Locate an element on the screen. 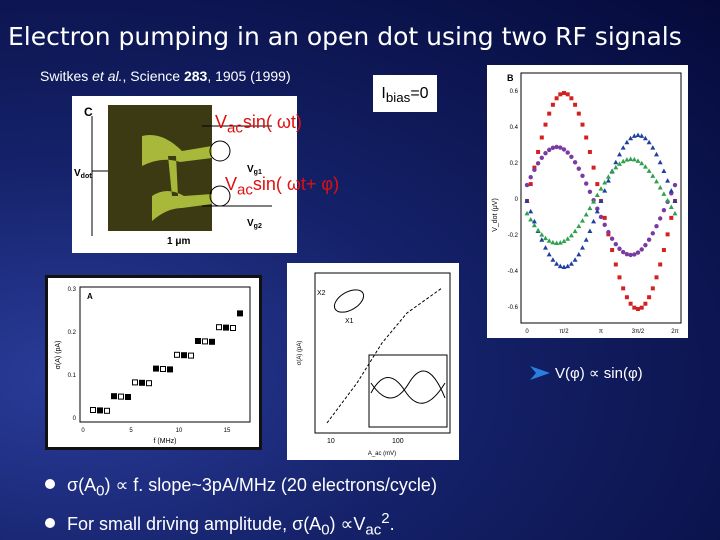 The height and width of the screenshot is (540, 720). text: σ(A is located at coordinates (82, 485).